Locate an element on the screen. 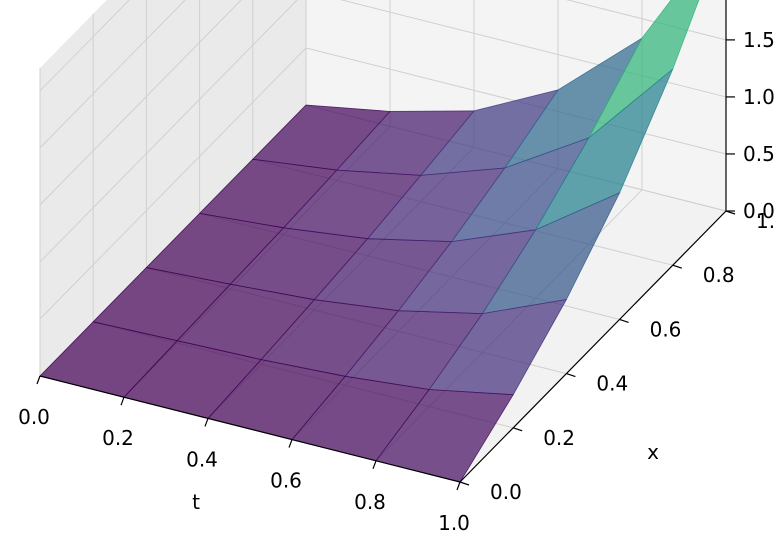 Image resolution: width=776 pixels, height=548 pixels. x-tick-label: 0.0 is located at coordinates (506, 492).